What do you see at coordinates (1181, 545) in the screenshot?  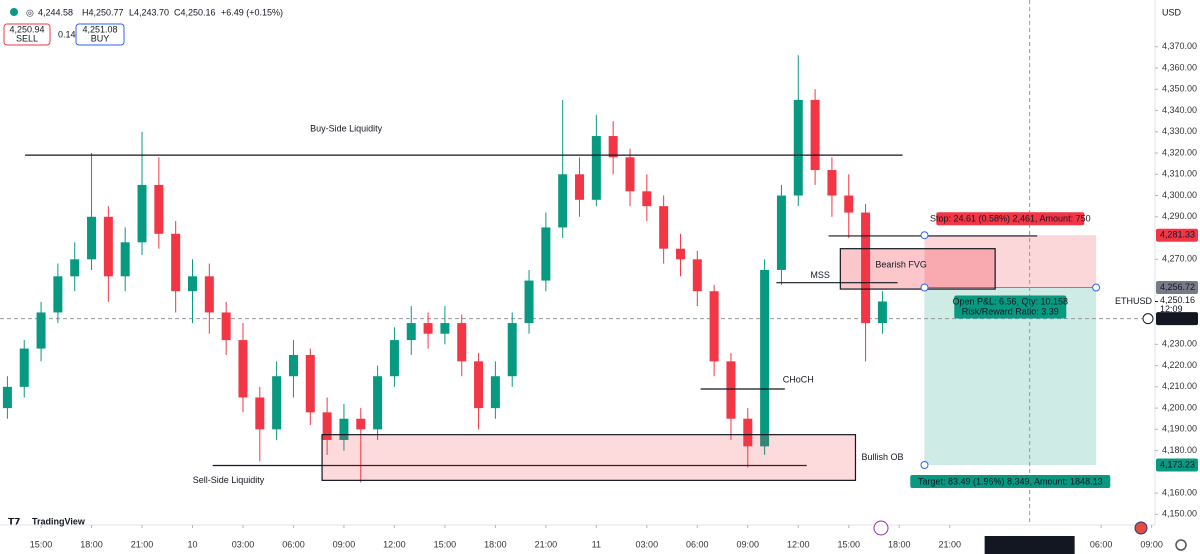 I see `settings-icon` at bounding box center [1181, 545].